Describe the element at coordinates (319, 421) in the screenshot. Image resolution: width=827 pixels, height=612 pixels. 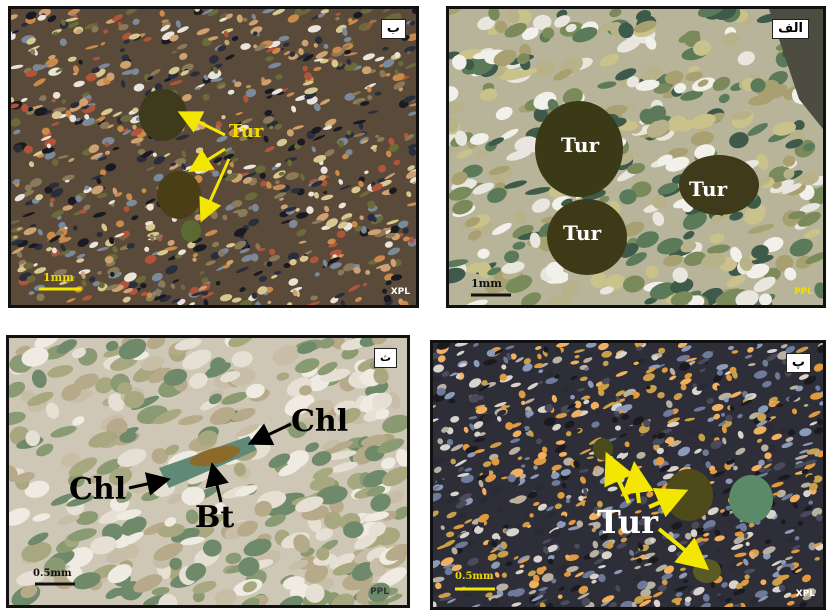
I see `mineral-label-chl-top: Chl` at that location.